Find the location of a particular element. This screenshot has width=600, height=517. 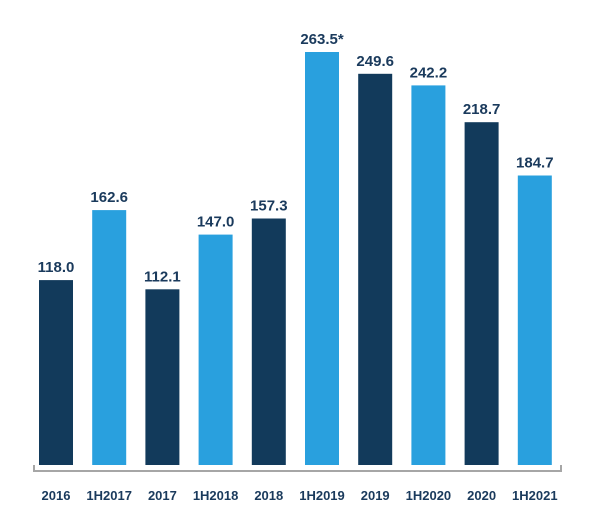

value-label-2019: 249.6 is located at coordinates (375, 61).